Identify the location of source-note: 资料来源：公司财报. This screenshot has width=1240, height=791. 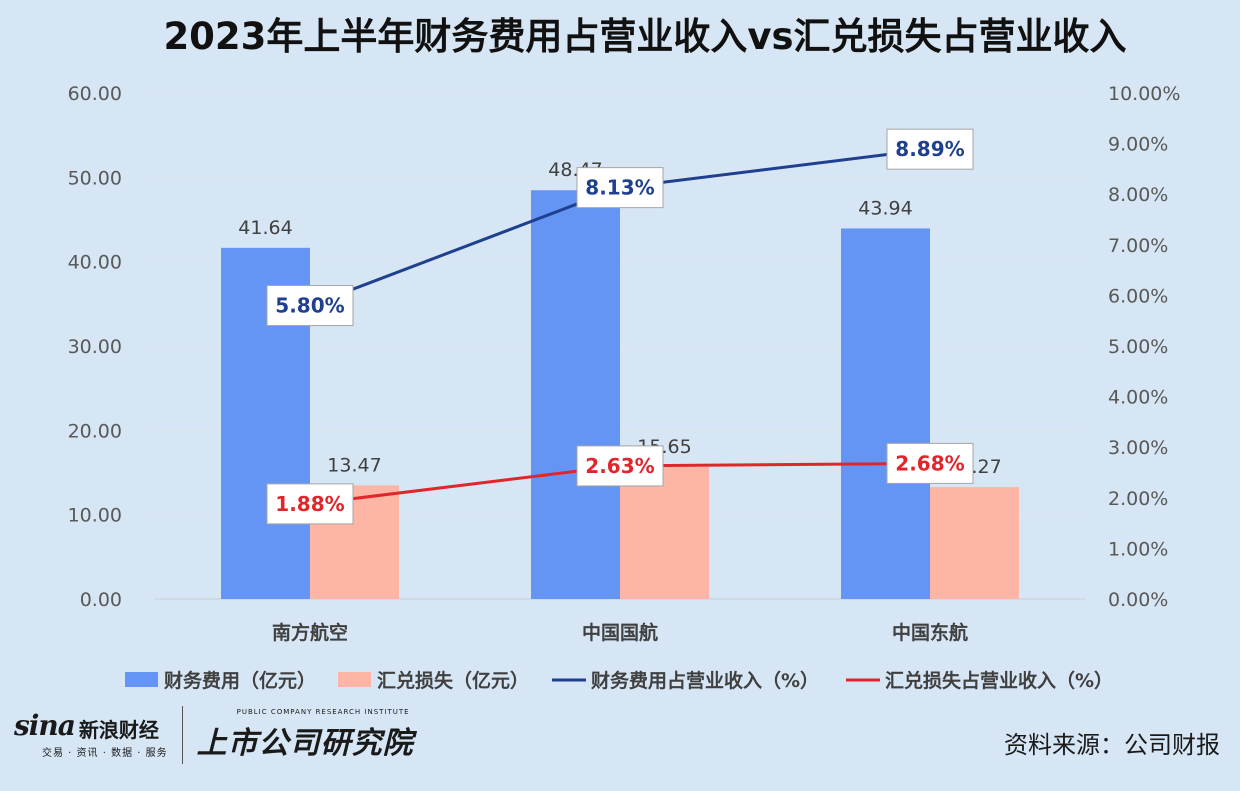
(1112, 745).